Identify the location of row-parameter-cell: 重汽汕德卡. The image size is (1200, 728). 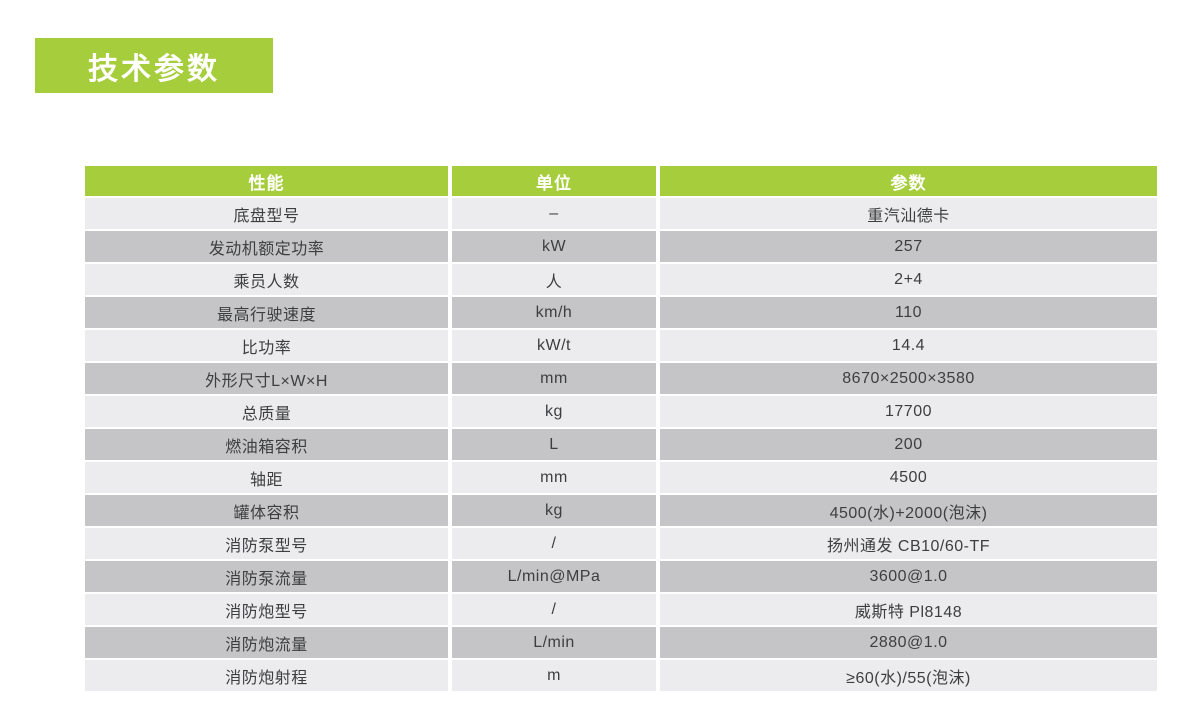
(908, 213).